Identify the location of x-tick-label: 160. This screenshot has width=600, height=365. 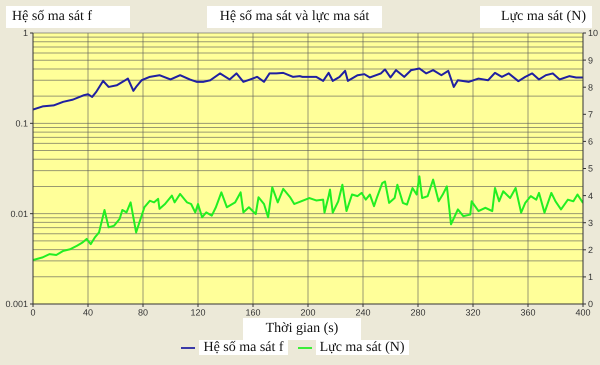
(253, 312).